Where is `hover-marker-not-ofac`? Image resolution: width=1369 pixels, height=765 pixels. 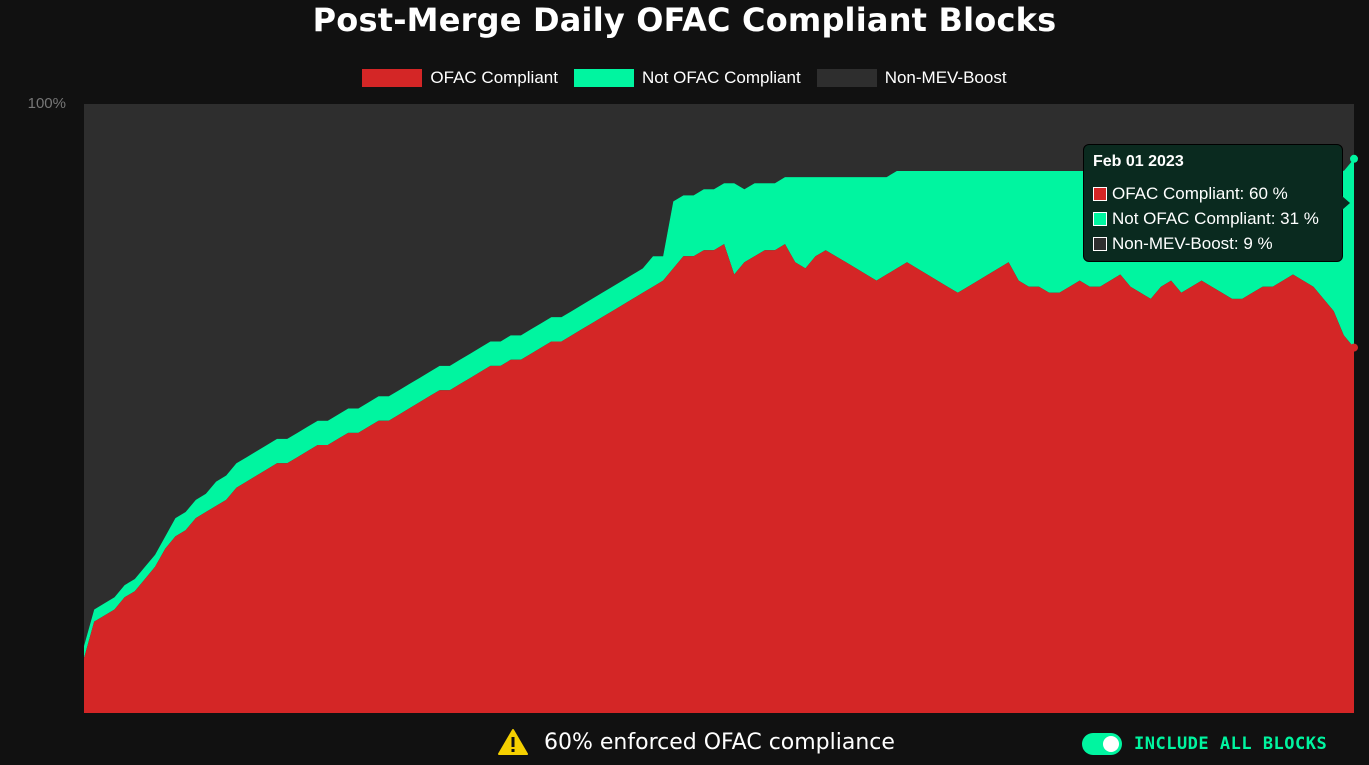 hover-marker-not-ofac is located at coordinates (1354, 158).